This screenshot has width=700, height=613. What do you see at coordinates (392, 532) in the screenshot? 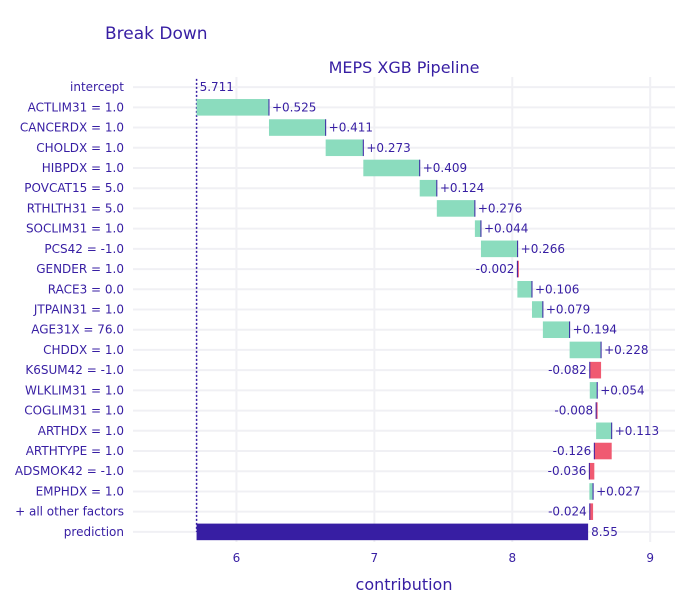
I see `prediction-bar` at bounding box center [392, 532].